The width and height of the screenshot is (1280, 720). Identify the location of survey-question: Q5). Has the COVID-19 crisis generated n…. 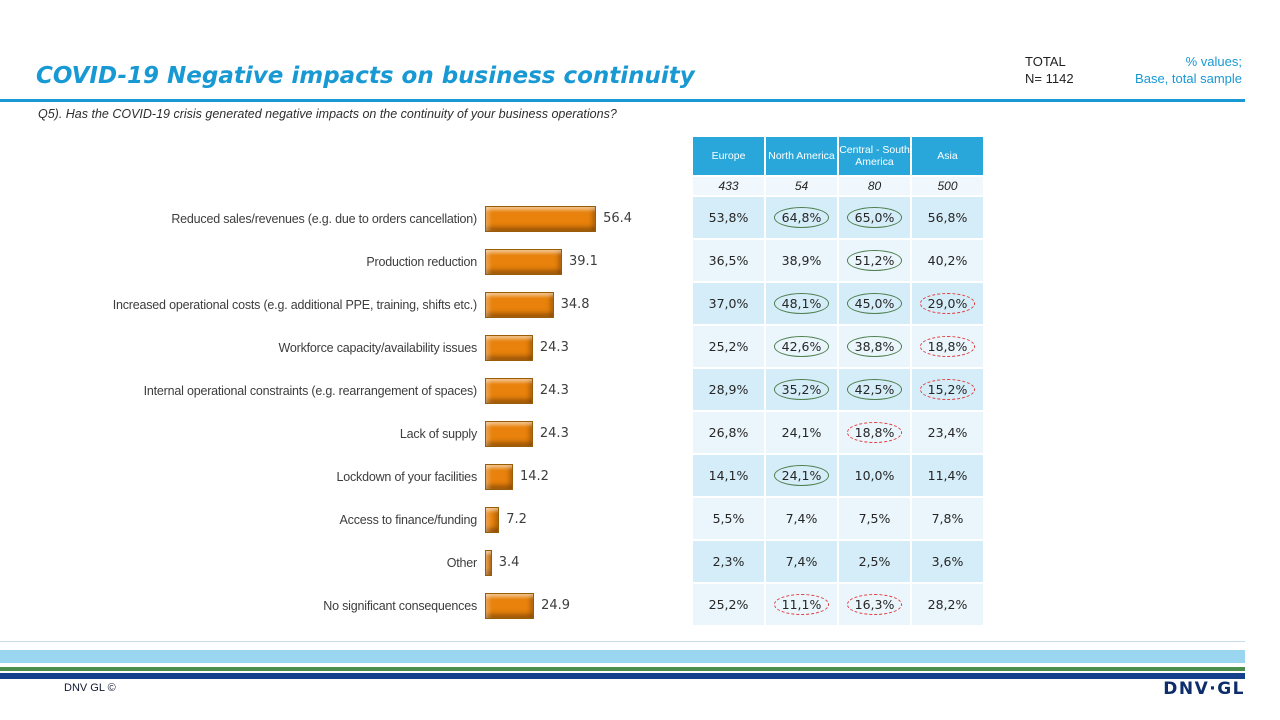
(327, 114).